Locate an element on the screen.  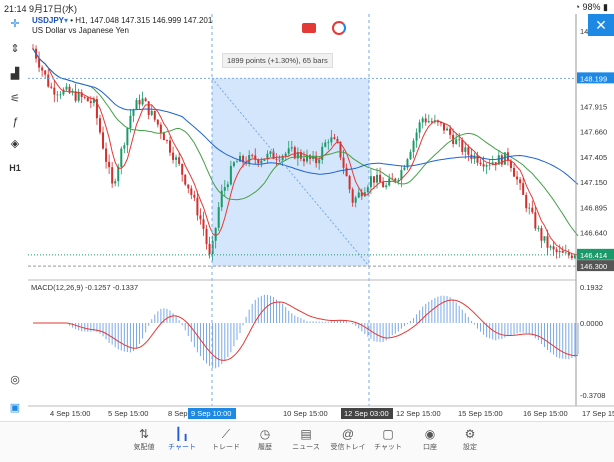
trade-buttons is located at coordinates (324, 28).